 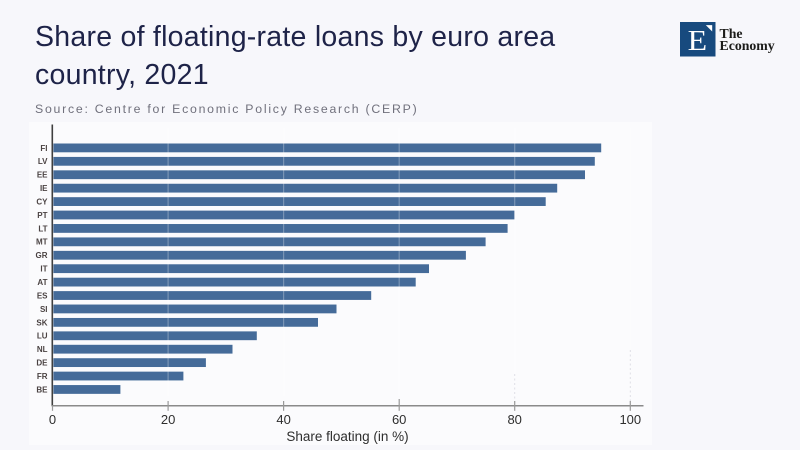 What do you see at coordinates (283, 419) in the screenshot?
I see `svg-text: 40` at bounding box center [283, 419].